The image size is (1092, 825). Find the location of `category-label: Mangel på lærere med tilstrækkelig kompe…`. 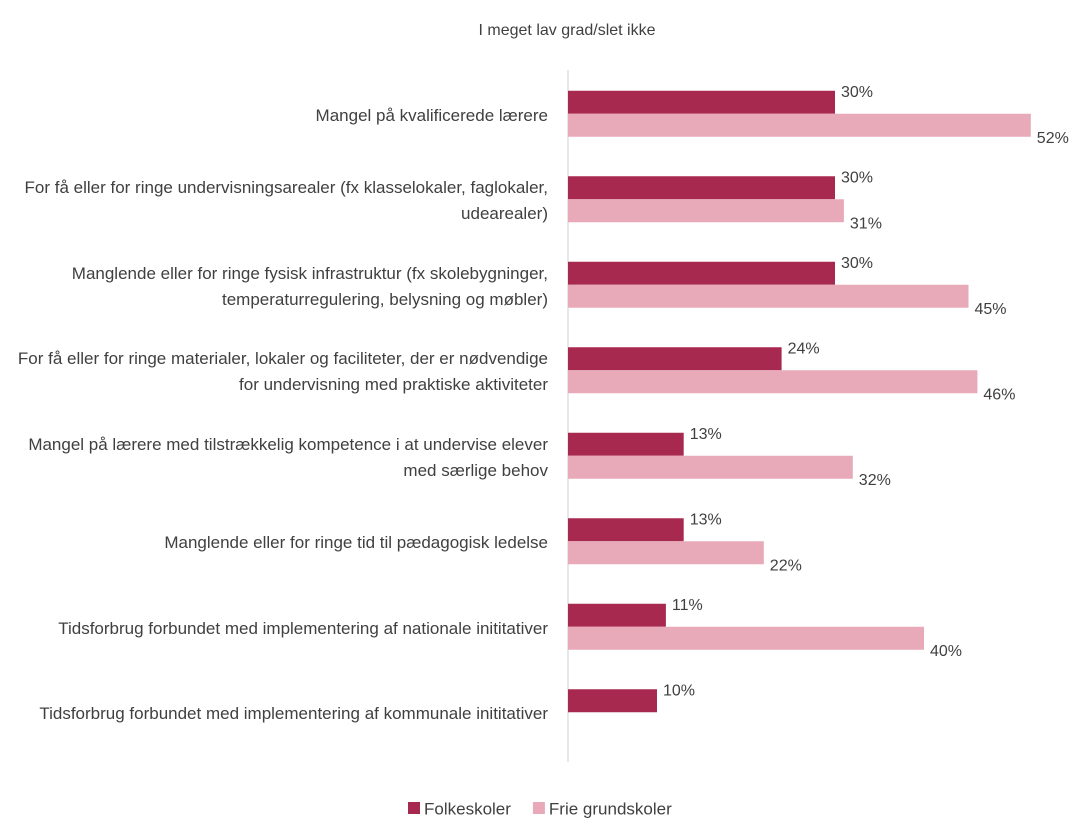

category-label: Mangel på lærere med tilstrækkelig kompe… is located at coordinates (288, 457).